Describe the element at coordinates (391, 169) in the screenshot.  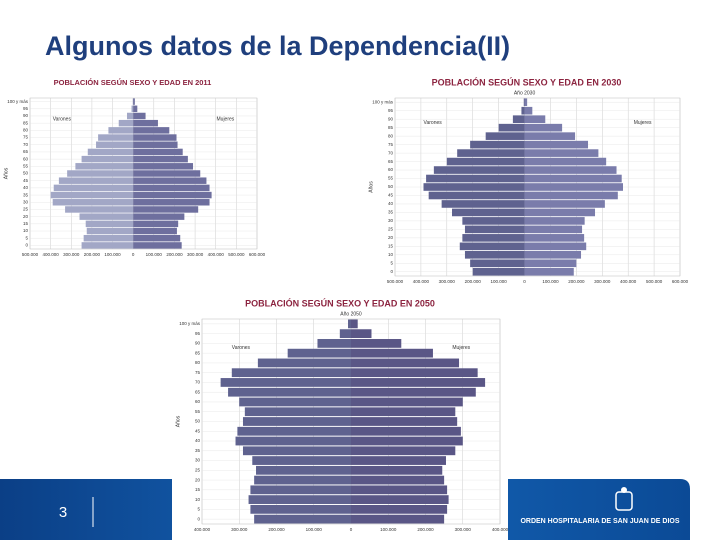
I see `y-tick-label: 60` at that location.